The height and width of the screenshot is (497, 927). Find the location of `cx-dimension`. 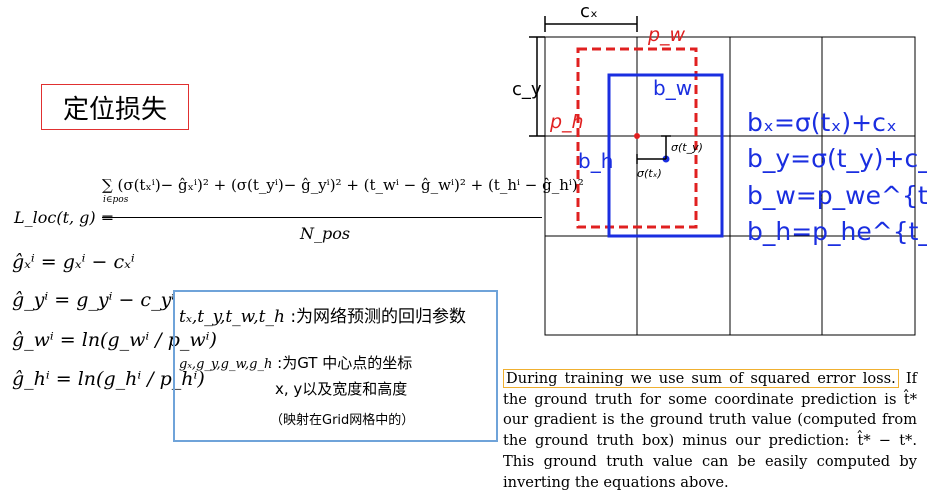

cx-dimension is located at coordinates (591, 24).